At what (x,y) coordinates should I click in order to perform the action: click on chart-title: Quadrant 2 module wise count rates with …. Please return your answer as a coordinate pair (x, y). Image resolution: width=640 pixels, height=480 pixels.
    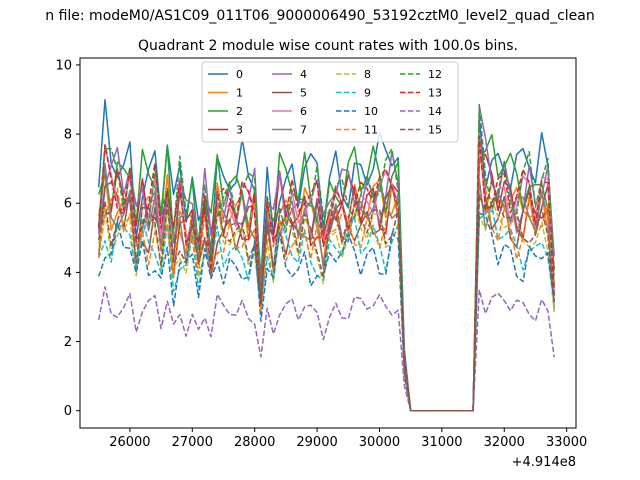
    Looking at the image, I should click on (328, 46).